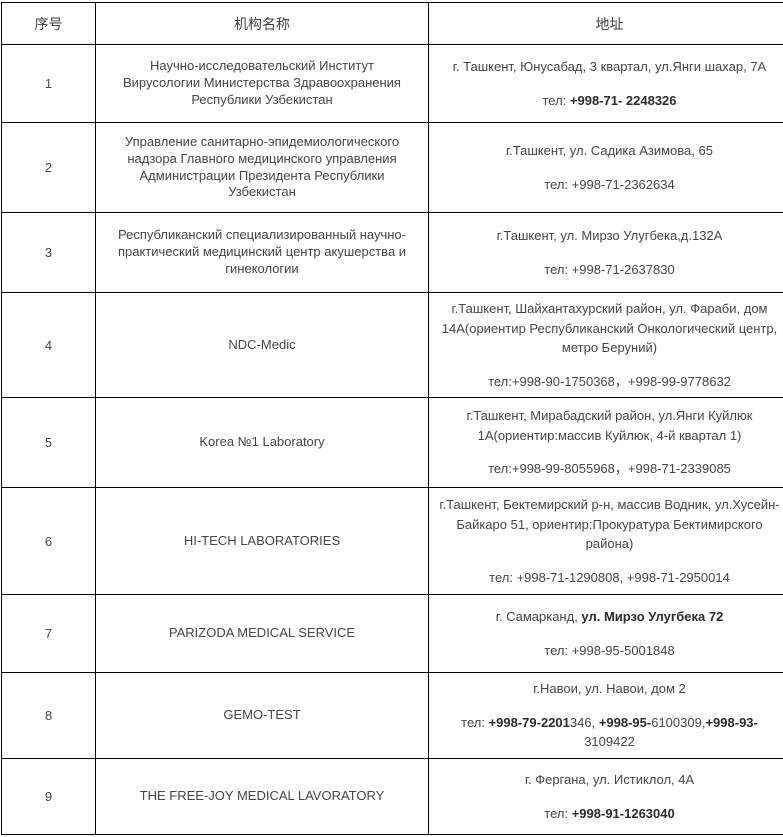  Describe the element at coordinates (262, 541) in the screenshot. I see `institution-name-cell: HI-TECH LABORATORIES` at that location.